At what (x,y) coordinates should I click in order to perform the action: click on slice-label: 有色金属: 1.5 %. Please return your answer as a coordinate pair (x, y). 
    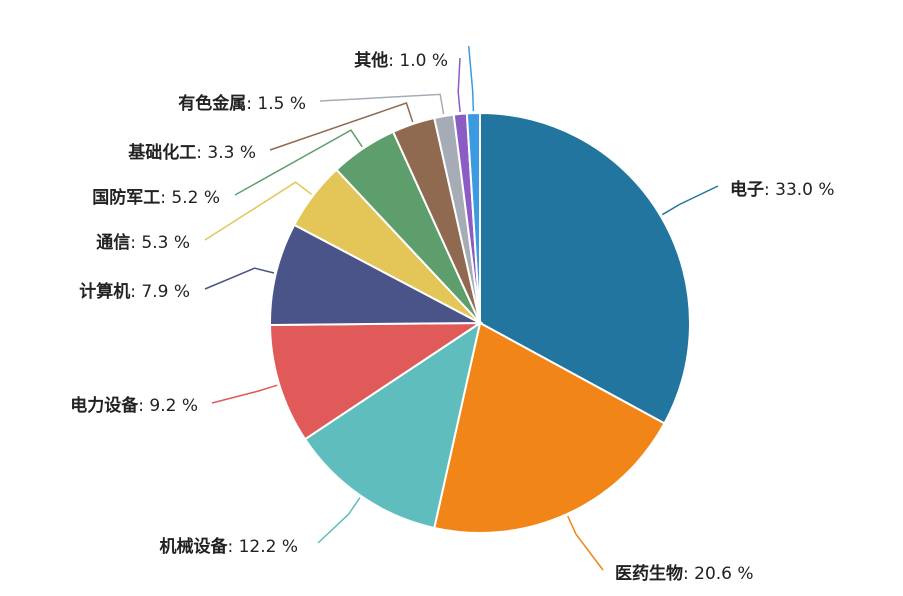
    Looking at the image, I should click on (242, 103).